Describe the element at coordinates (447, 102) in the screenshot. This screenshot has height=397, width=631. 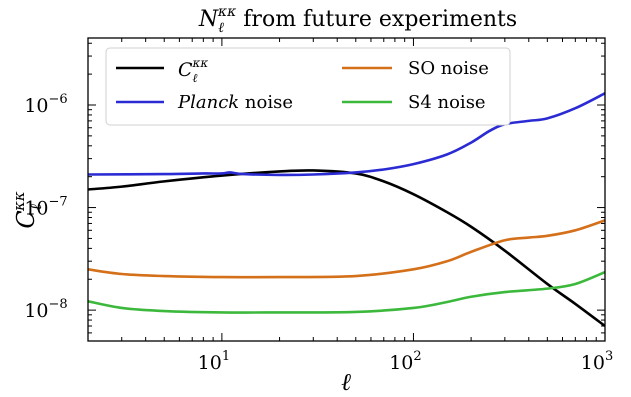
I see `legend-label-s4: S4 noise` at that location.